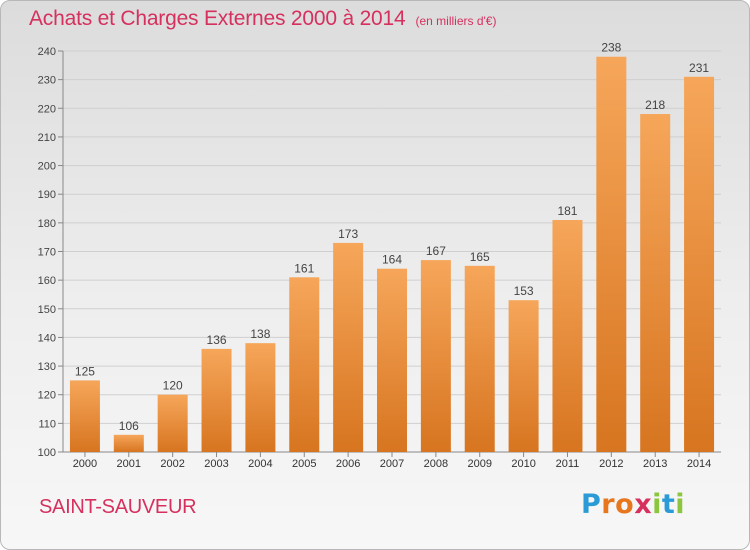 This screenshot has width=750, height=550. Describe the element at coordinates (172, 464) in the screenshot. I see `x-tick-label: 2002` at that location.